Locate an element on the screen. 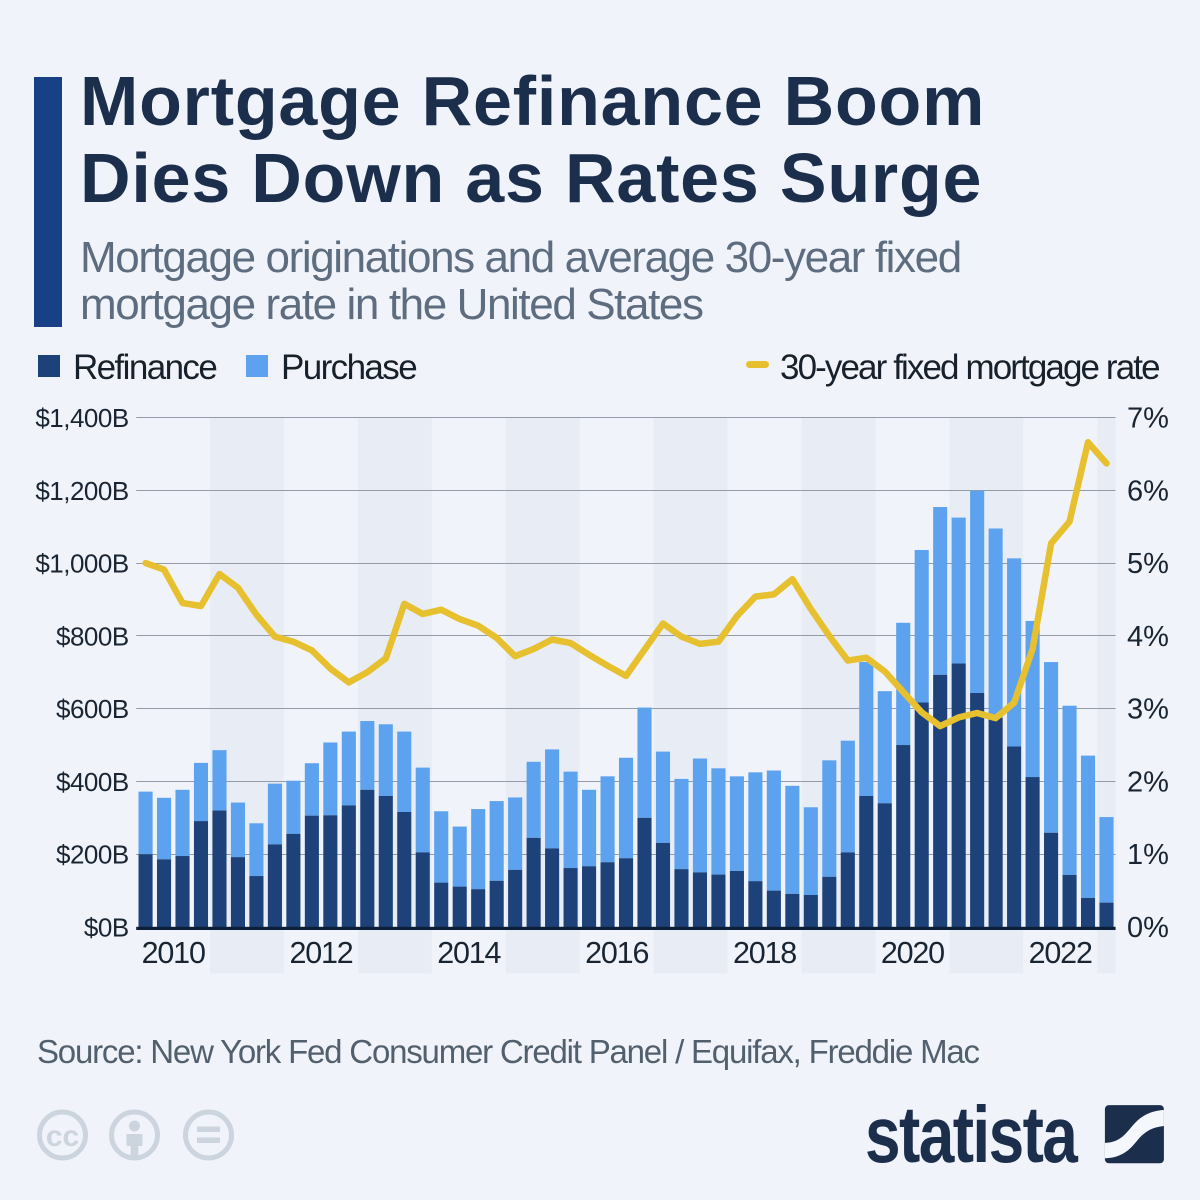 This screenshot has height=1200, width=1200. svg-text: $1,000B is located at coordinates (81, 564).